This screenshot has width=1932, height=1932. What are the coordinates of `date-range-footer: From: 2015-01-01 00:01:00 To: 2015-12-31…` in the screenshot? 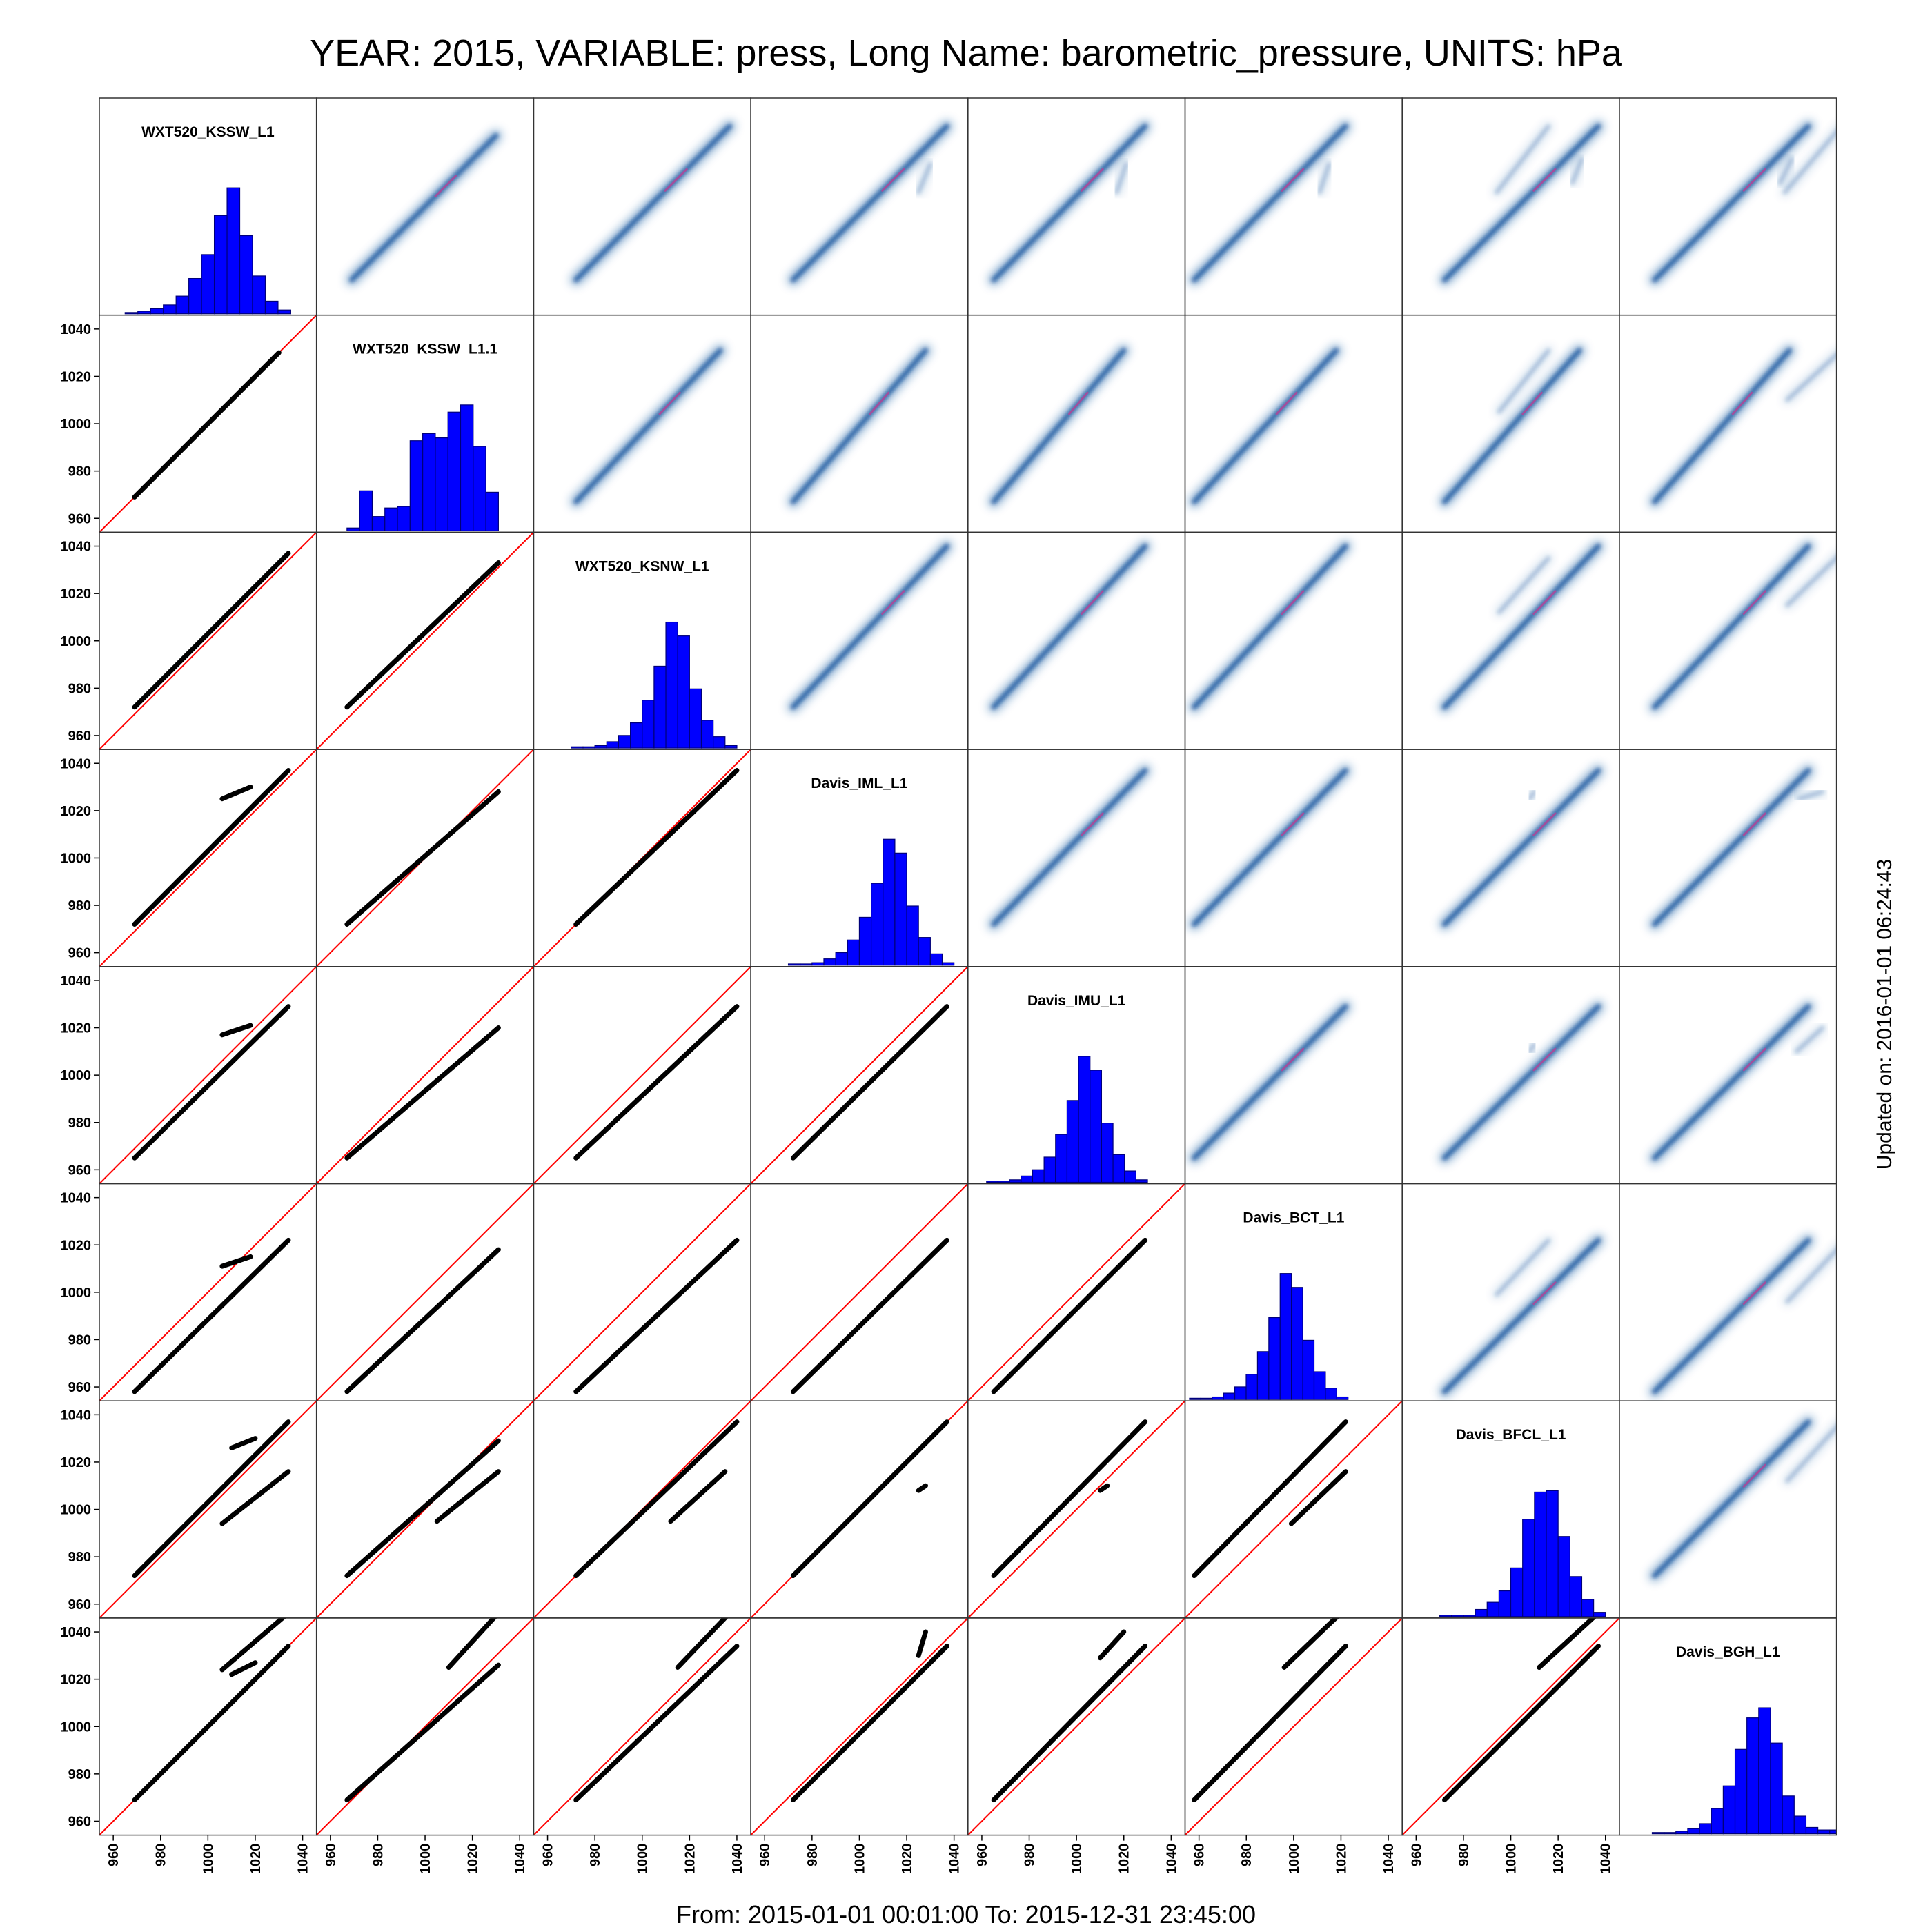 It's located at (966, 1914).